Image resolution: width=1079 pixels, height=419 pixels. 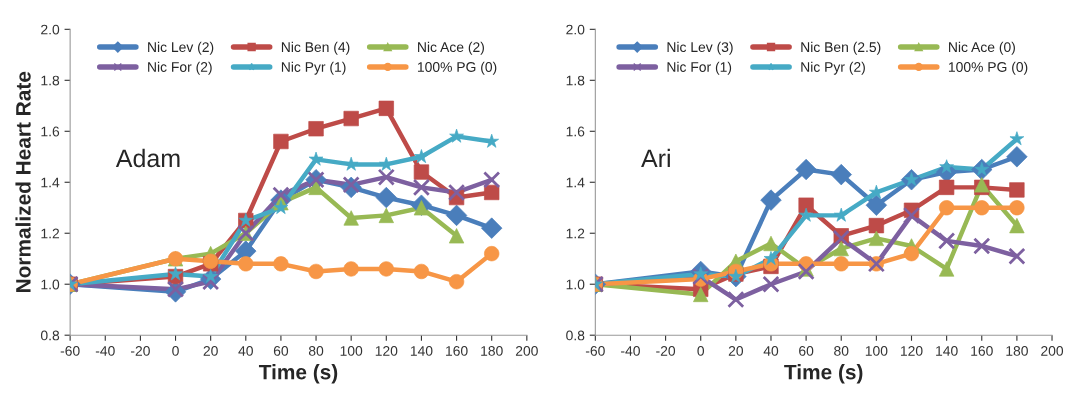 What do you see at coordinates (451, 48) in the screenshot?
I see `legend-label: Nic Ace (2)` at bounding box center [451, 48].